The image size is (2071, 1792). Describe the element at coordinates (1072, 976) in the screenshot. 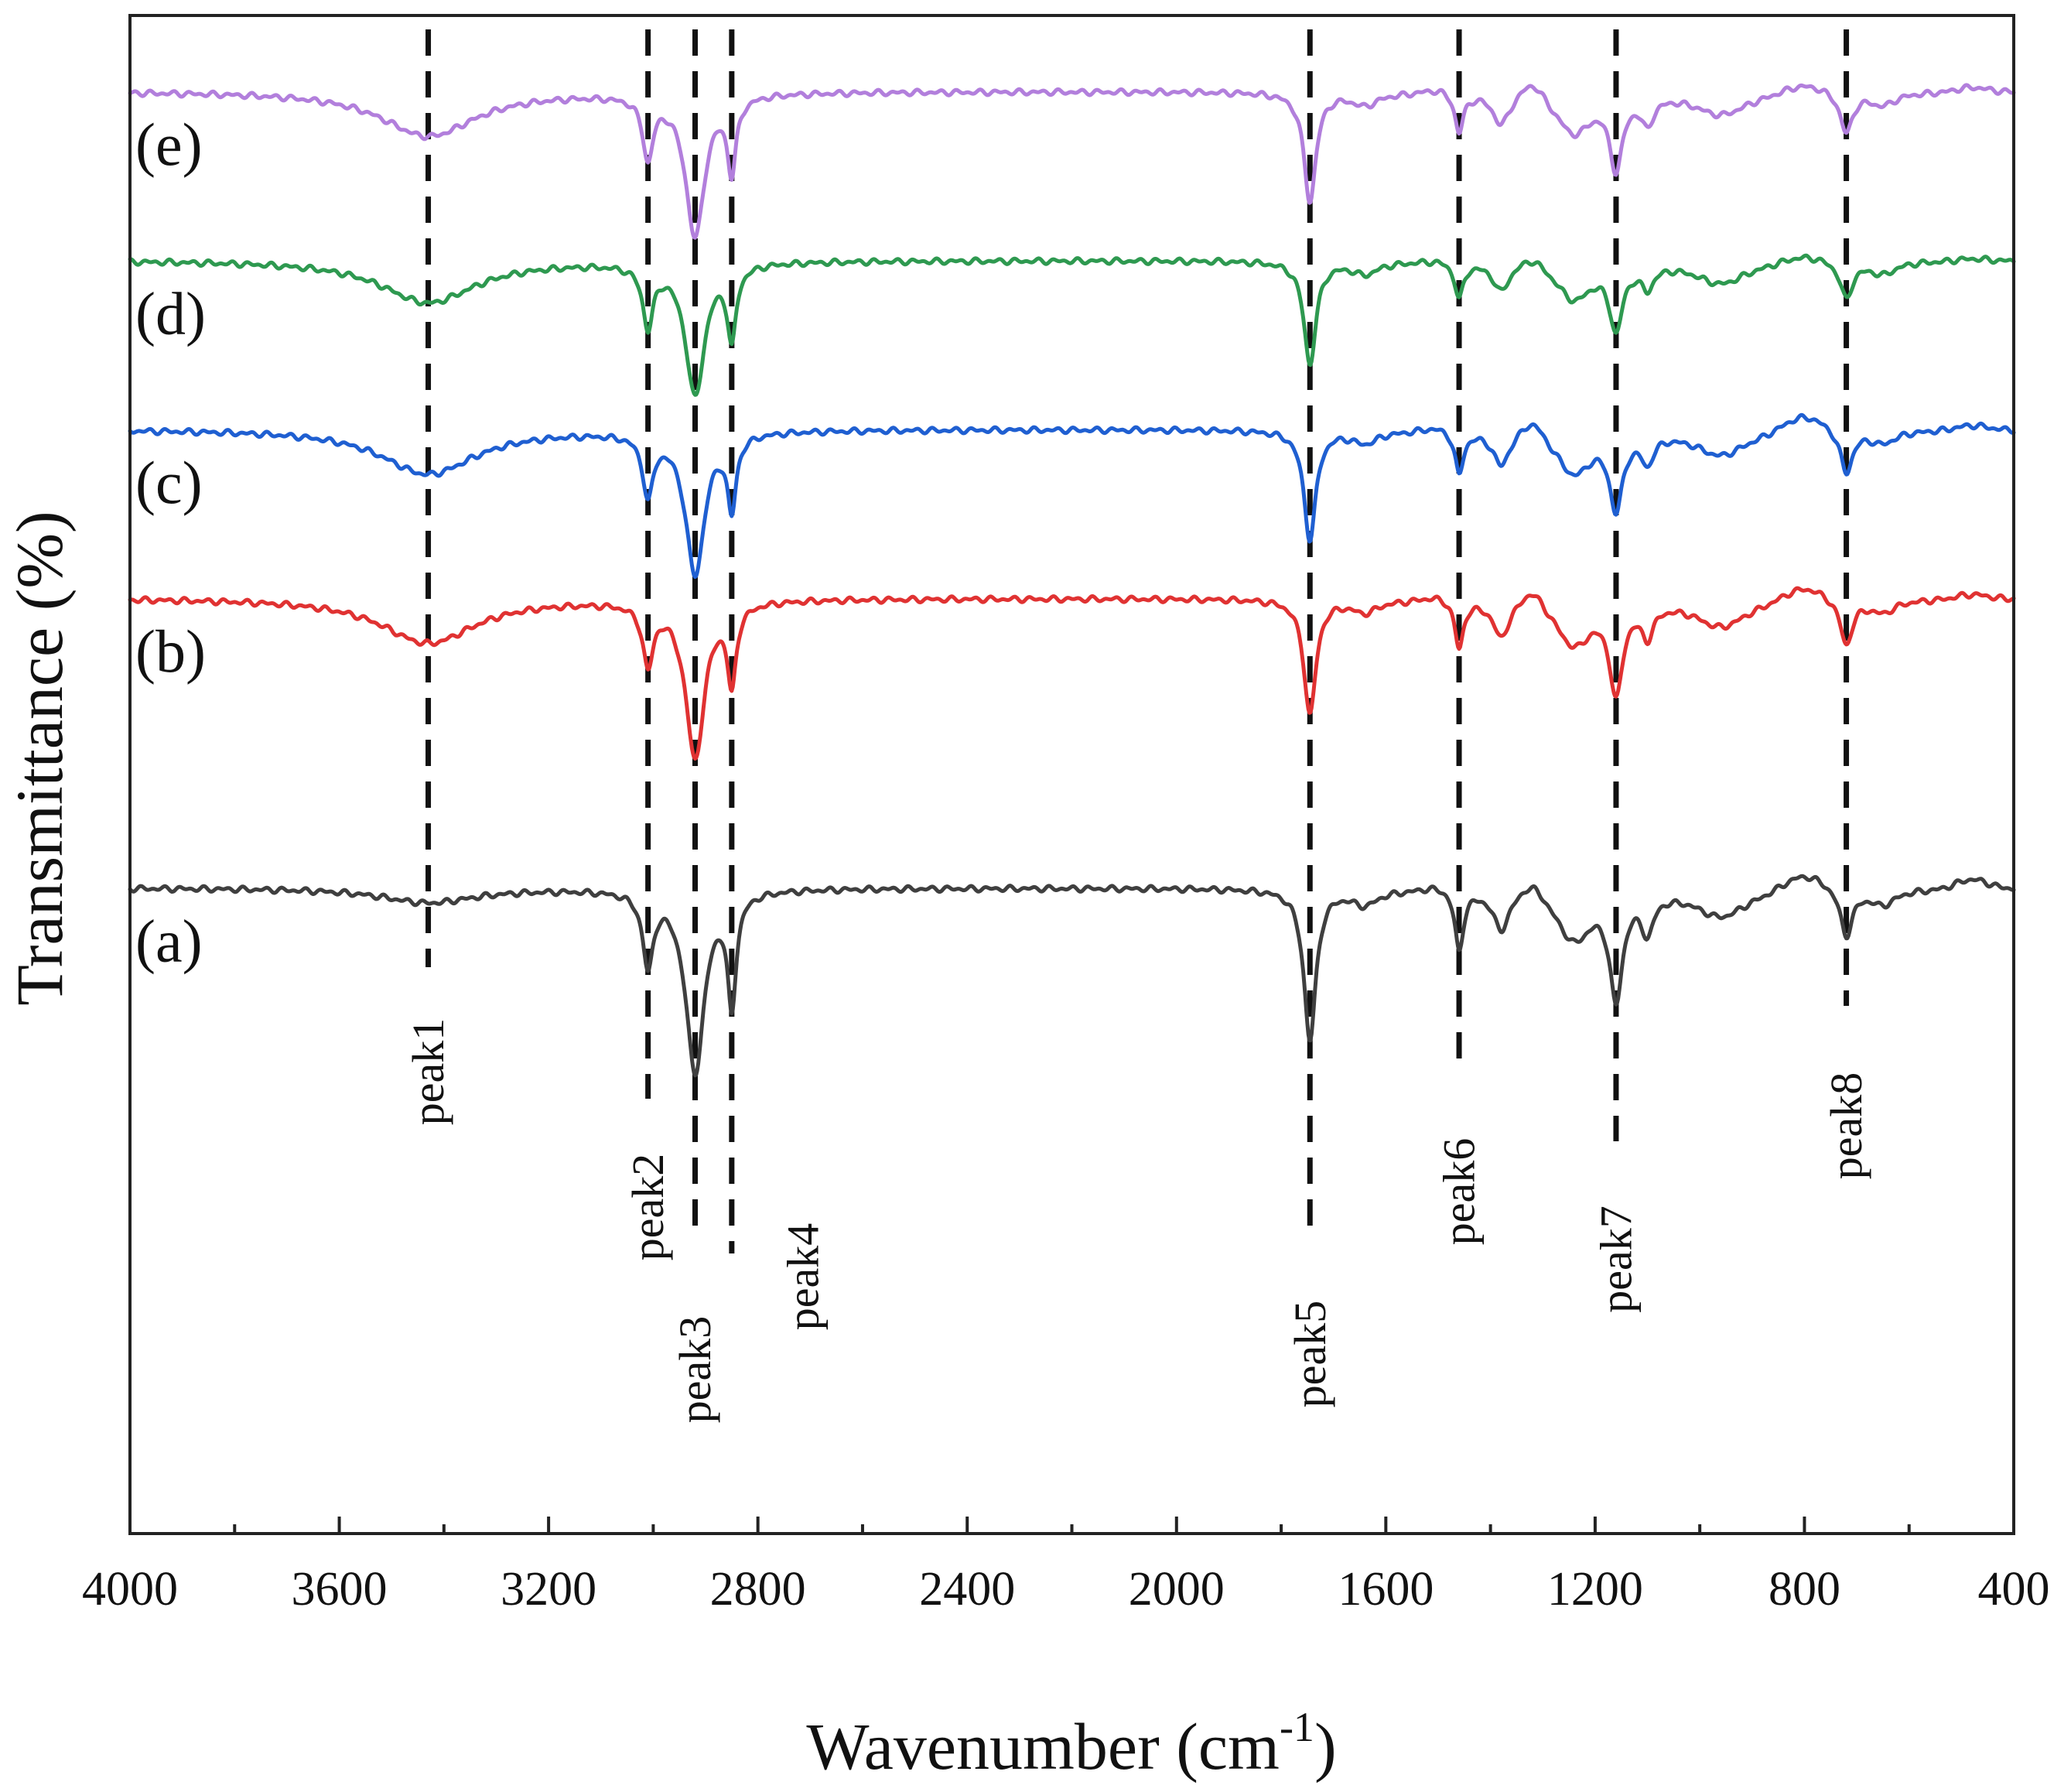

I see `series-line-a` at that location.